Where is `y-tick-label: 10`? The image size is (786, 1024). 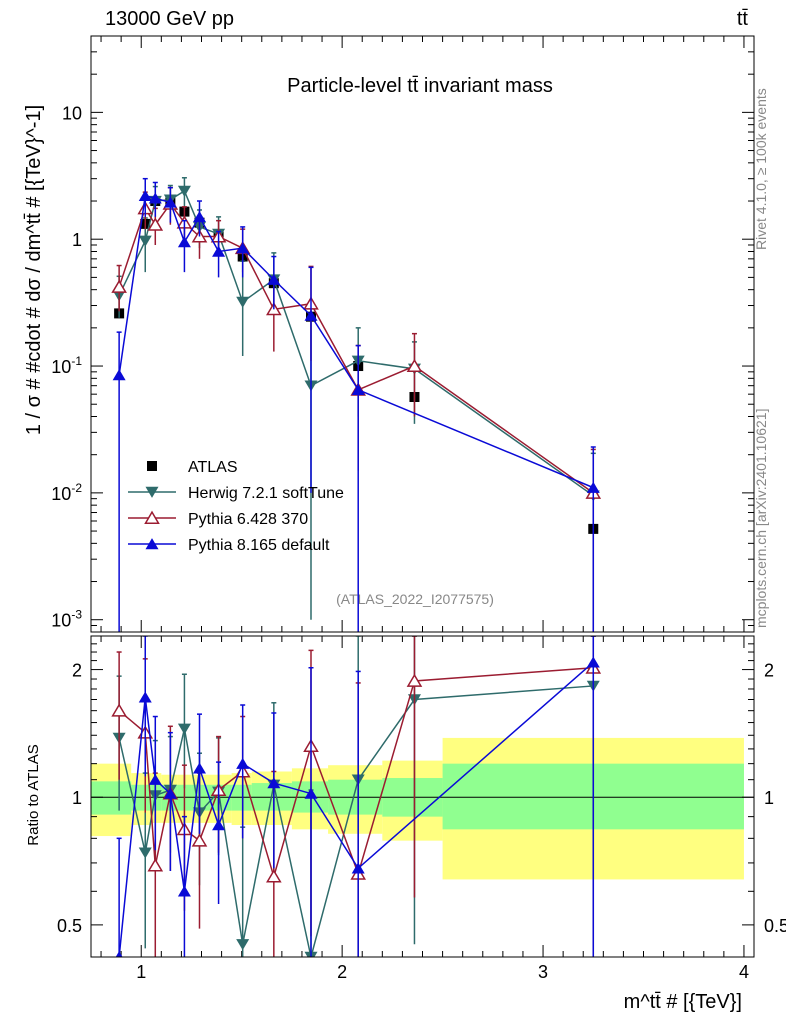
y-tick-label: 10 is located at coordinates (72, 113).